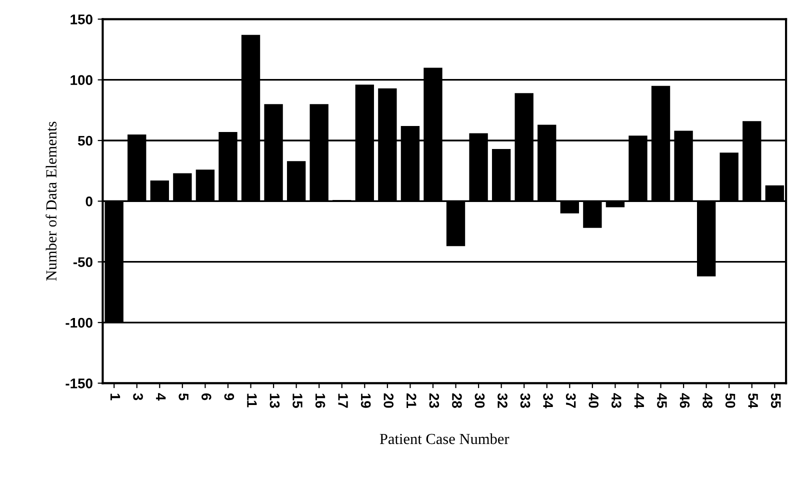 This screenshot has height=479, width=790. What do you see at coordinates (457, 400) in the screenshot?
I see `x-tick-label: 28` at bounding box center [457, 400].